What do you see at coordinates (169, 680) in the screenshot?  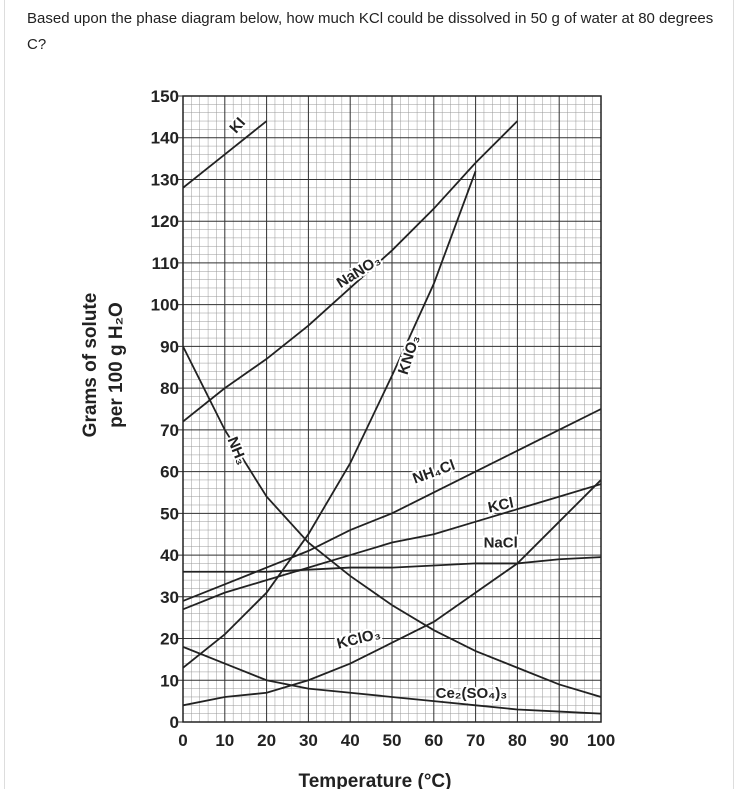 I see `y-tick-label: 10` at bounding box center [169, 680].